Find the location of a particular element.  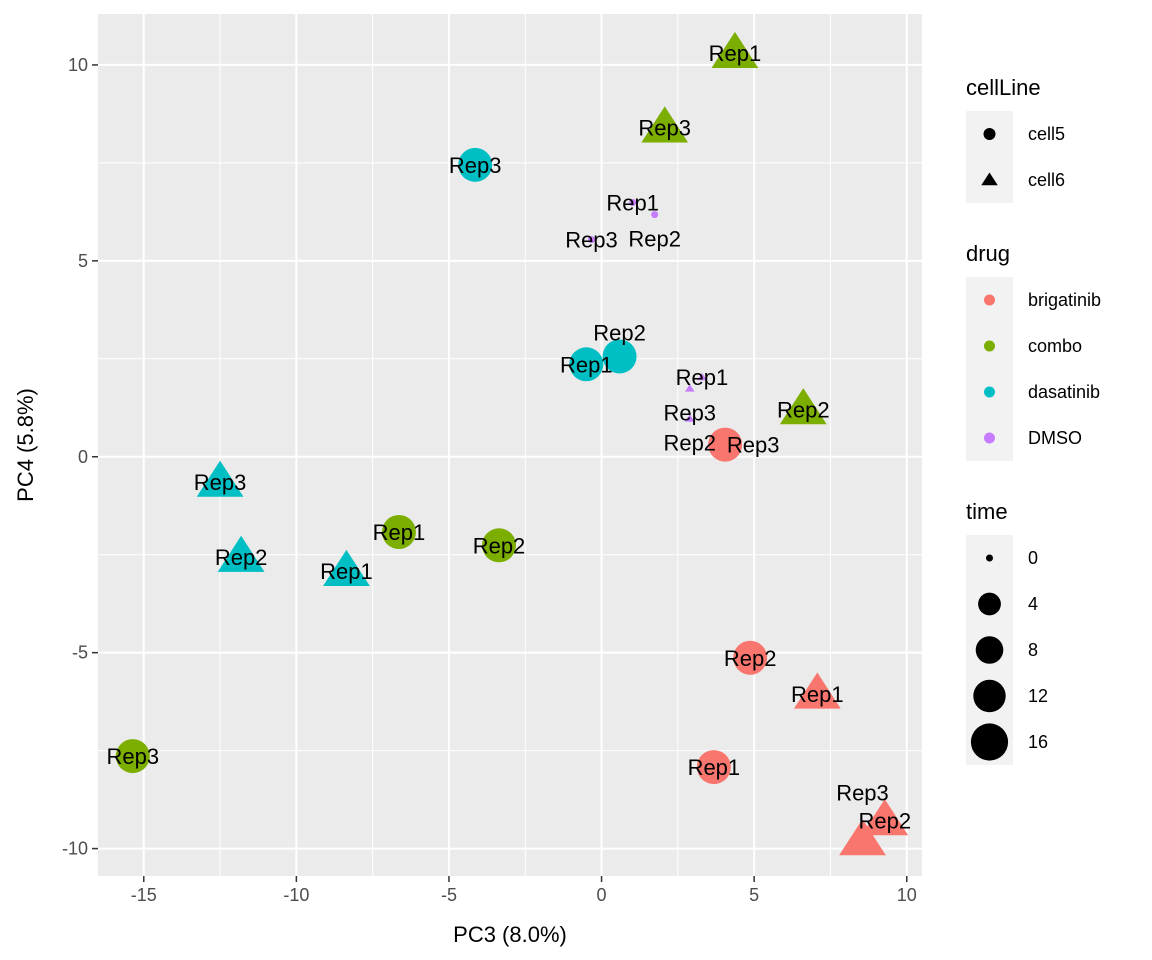

legend-key-brigatinib is located at coordinates (989, 300).